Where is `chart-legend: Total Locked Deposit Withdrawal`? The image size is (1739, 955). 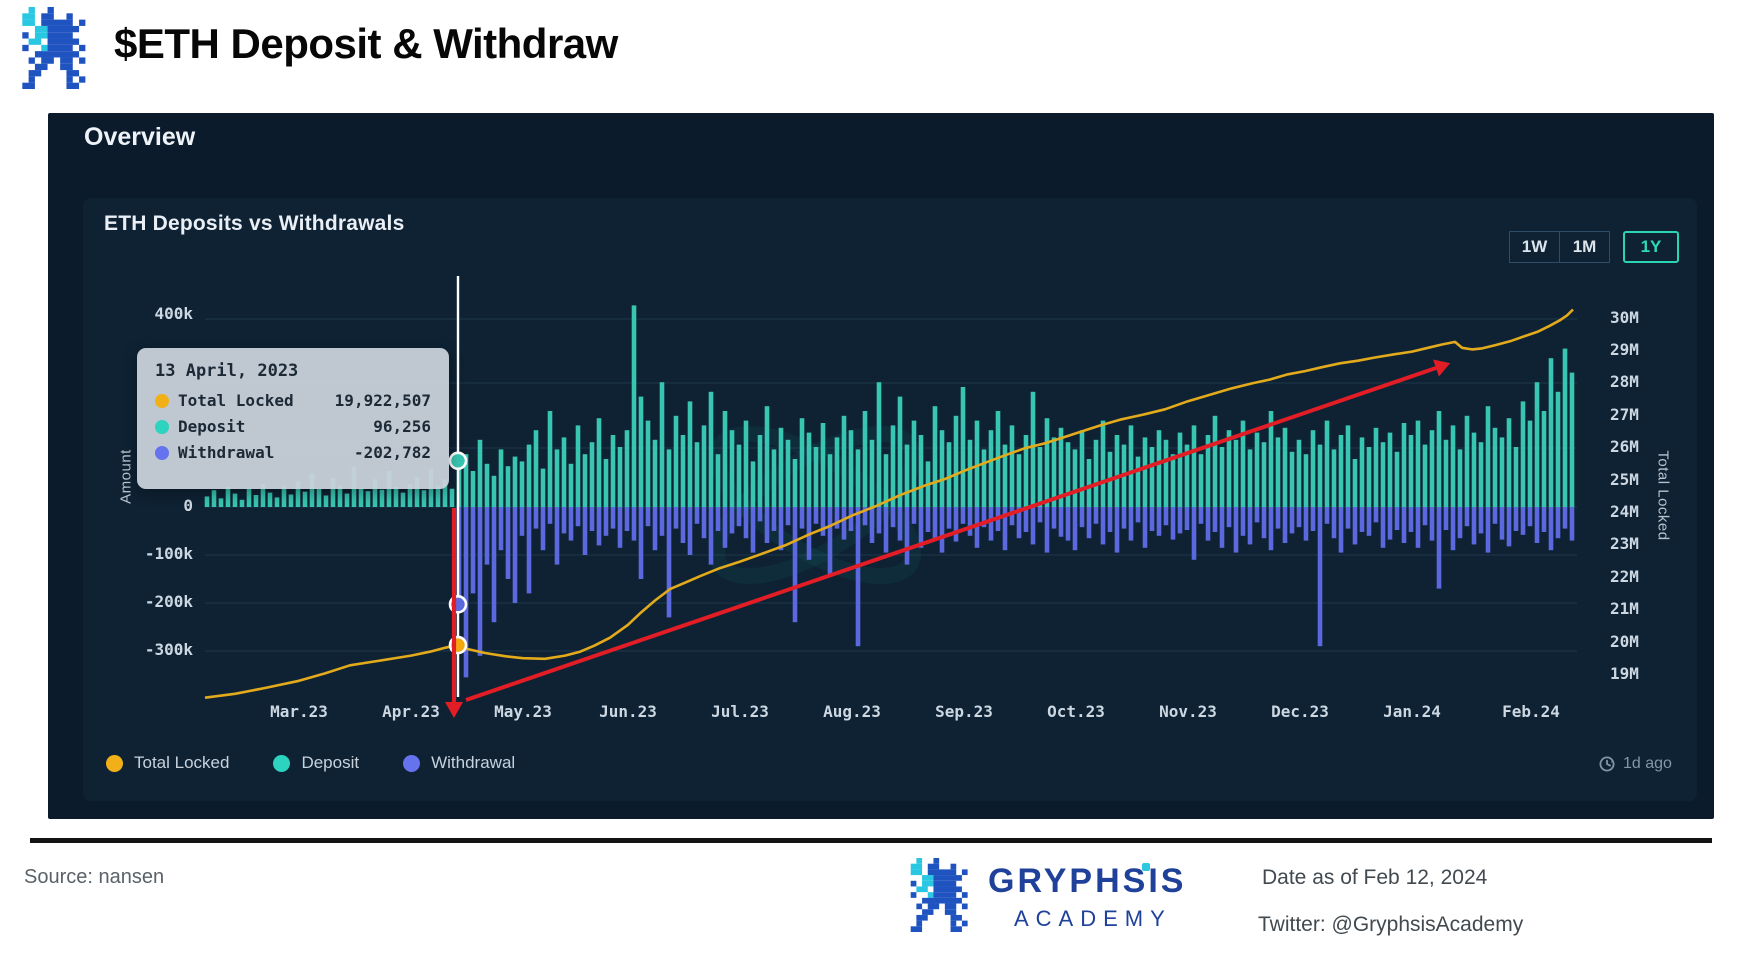 chart-legend: Total Locked Deposit Withdrawal is located at coordinates (310, 763).